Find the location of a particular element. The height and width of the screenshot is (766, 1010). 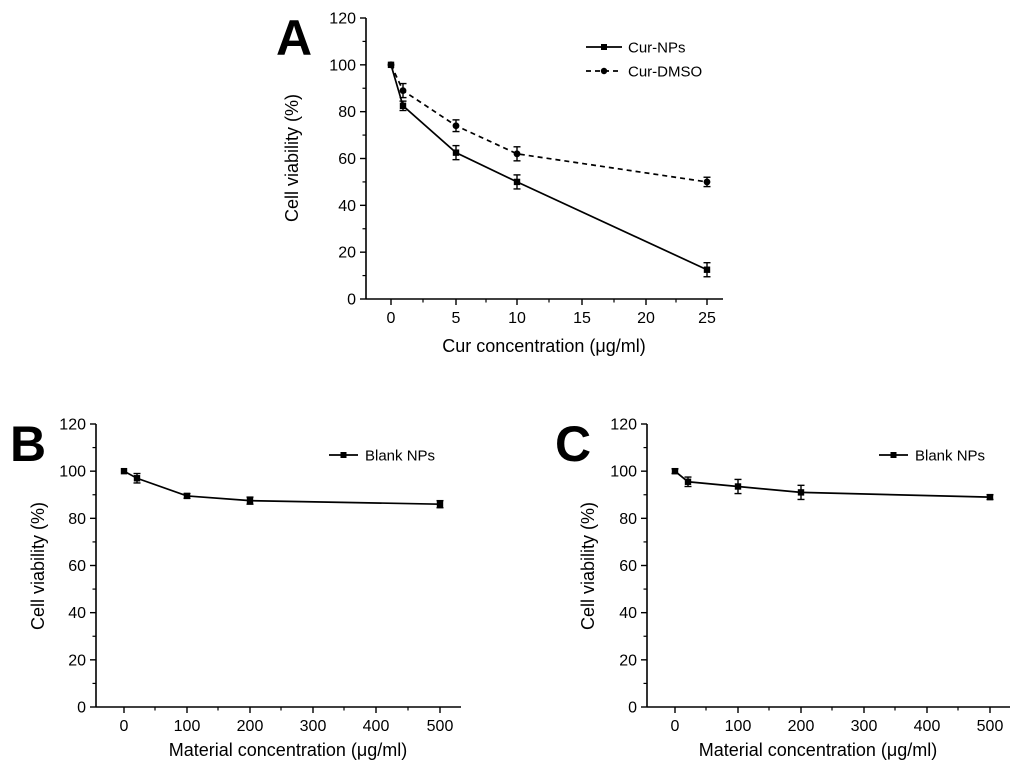

legend-label: Cur-NPs is located at coordinates (657, 48).